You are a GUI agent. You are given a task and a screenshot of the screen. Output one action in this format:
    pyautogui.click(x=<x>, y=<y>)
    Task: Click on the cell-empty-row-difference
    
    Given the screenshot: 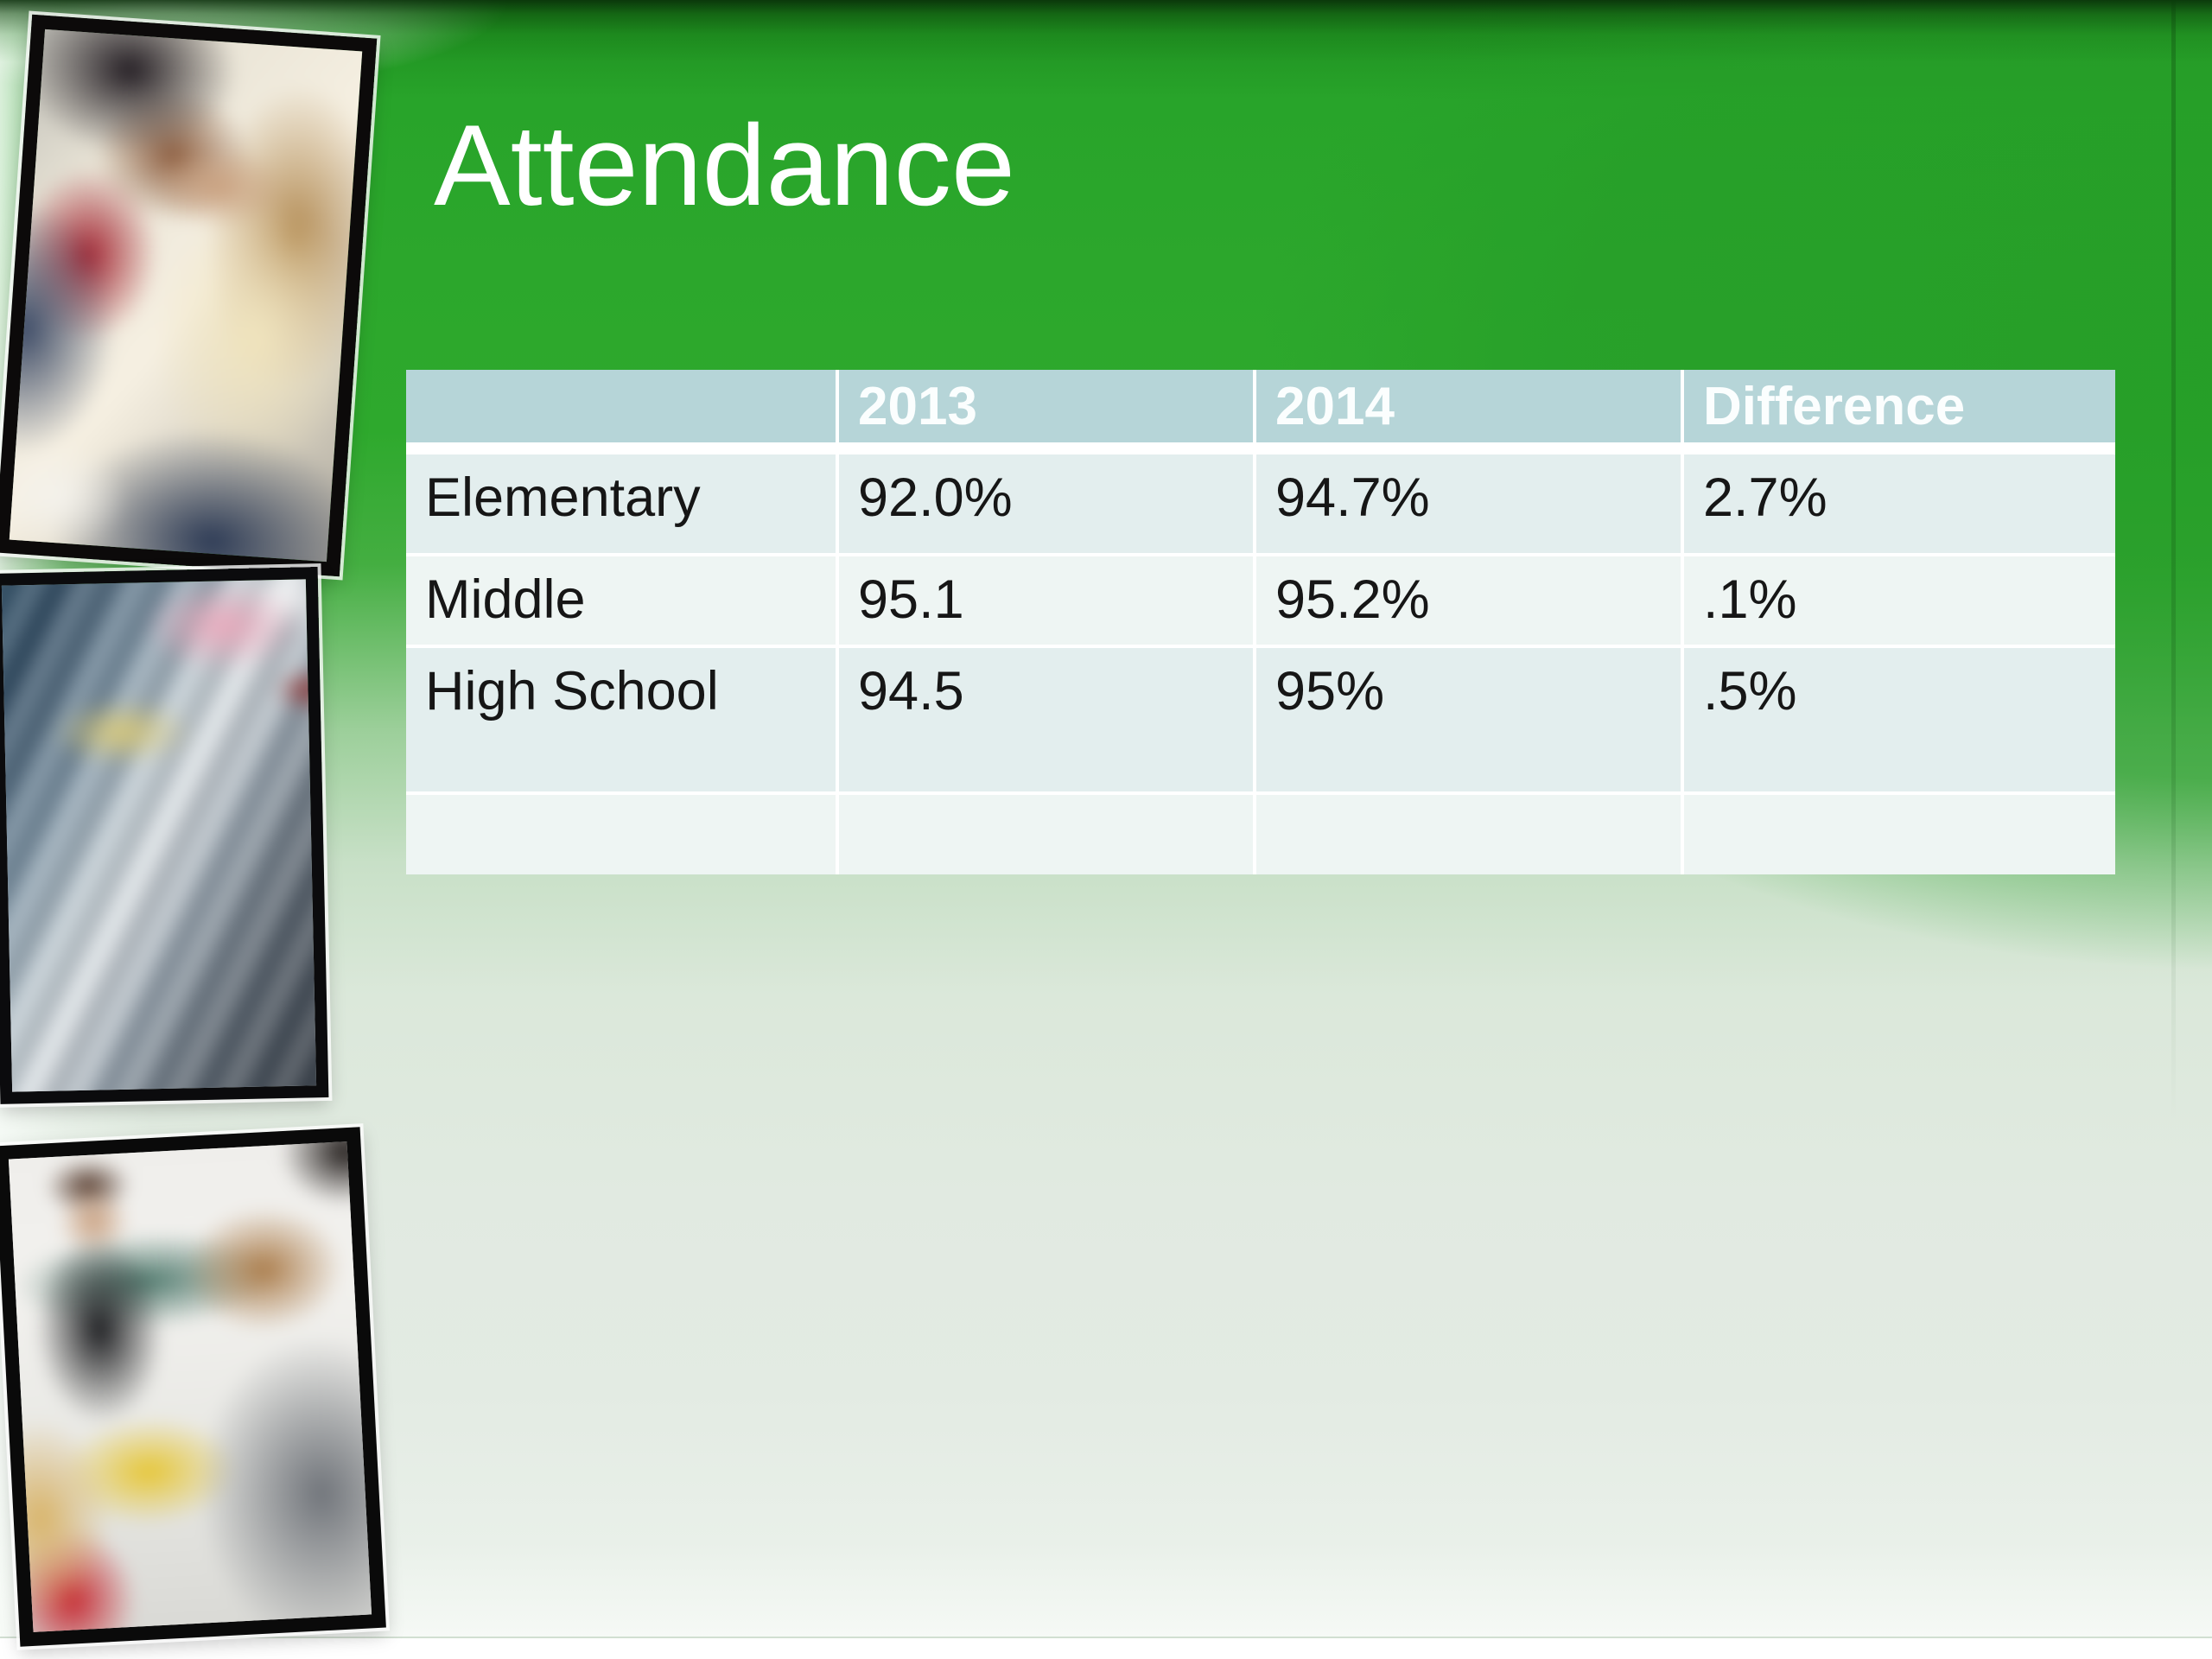 What is the action you would take?
    pyautogui.click(x=1900, y=834)
    